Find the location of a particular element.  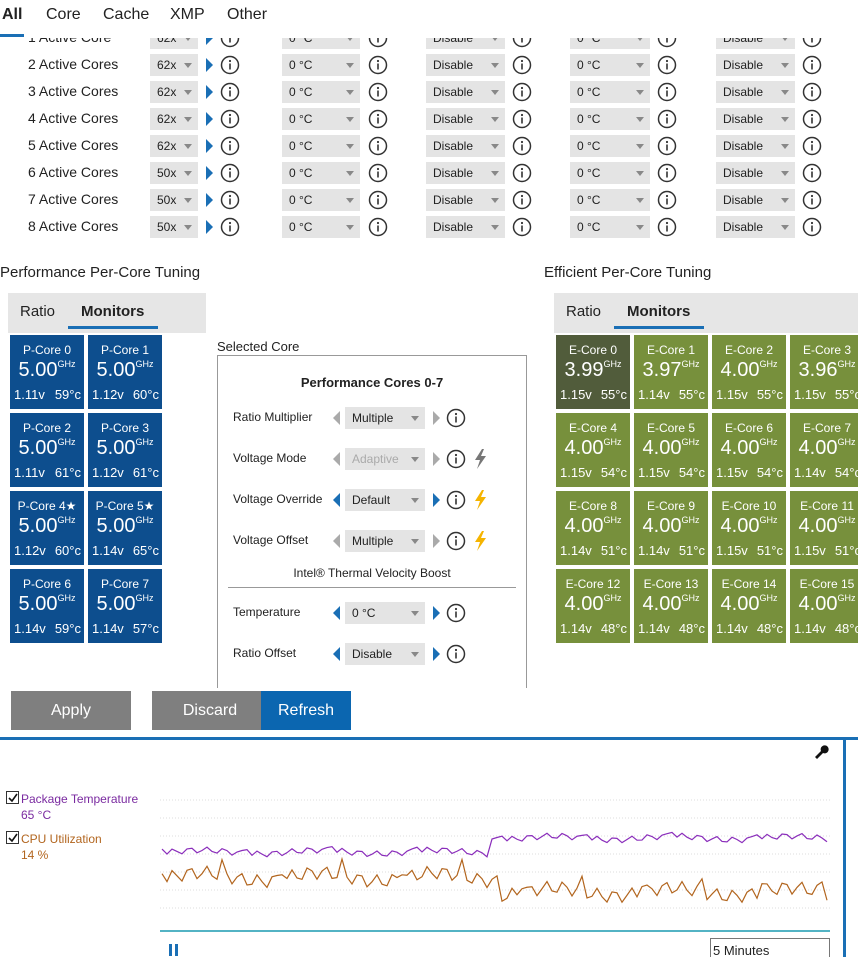

core-tile: E-Core 7 4.00GHz 1.14v 54°c is located at coordinates (824, 450).